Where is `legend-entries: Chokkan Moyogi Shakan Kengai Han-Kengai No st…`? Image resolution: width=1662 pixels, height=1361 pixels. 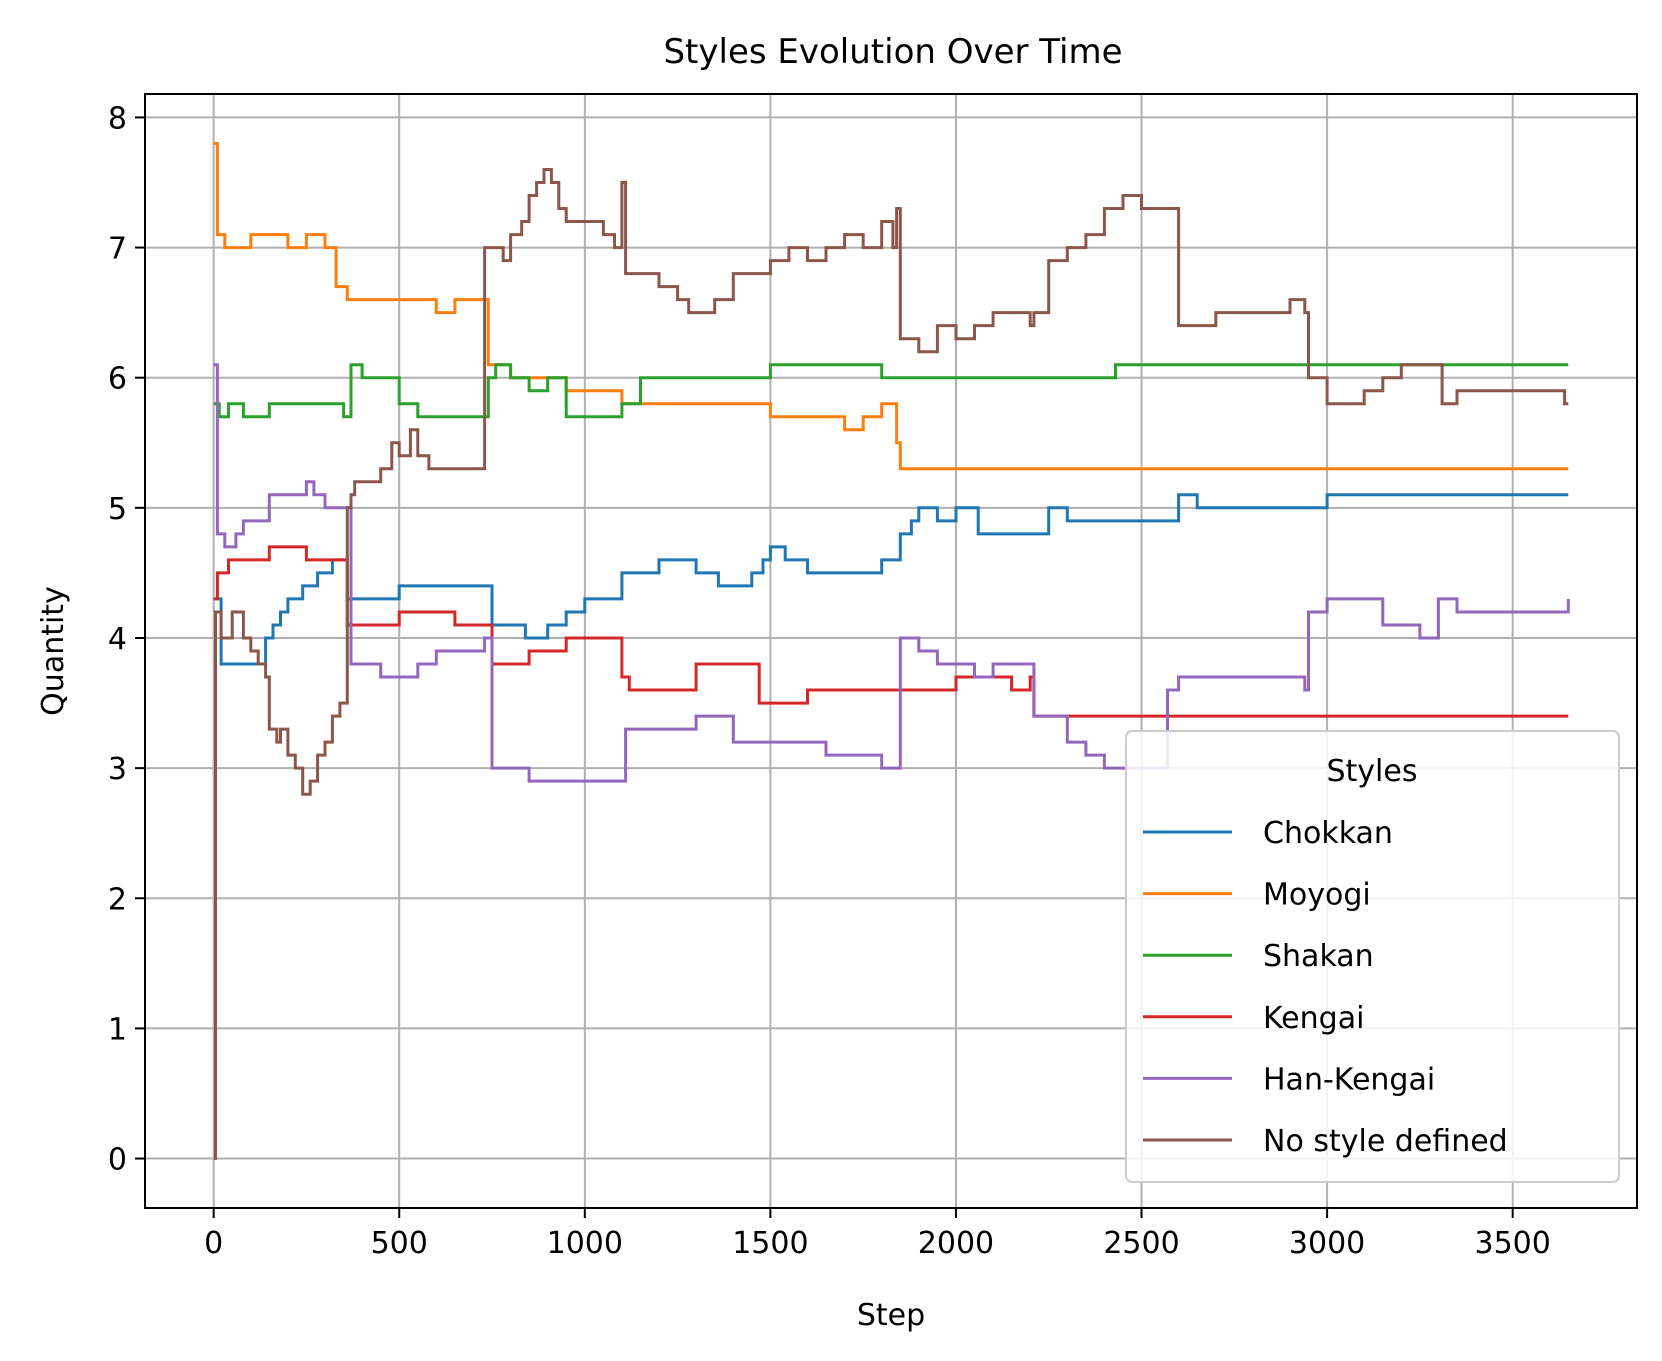 legend-entries: Chokkan Moyogi Shakan Kengai Han-Kengai No st… is located at coordinates (1325, 987).